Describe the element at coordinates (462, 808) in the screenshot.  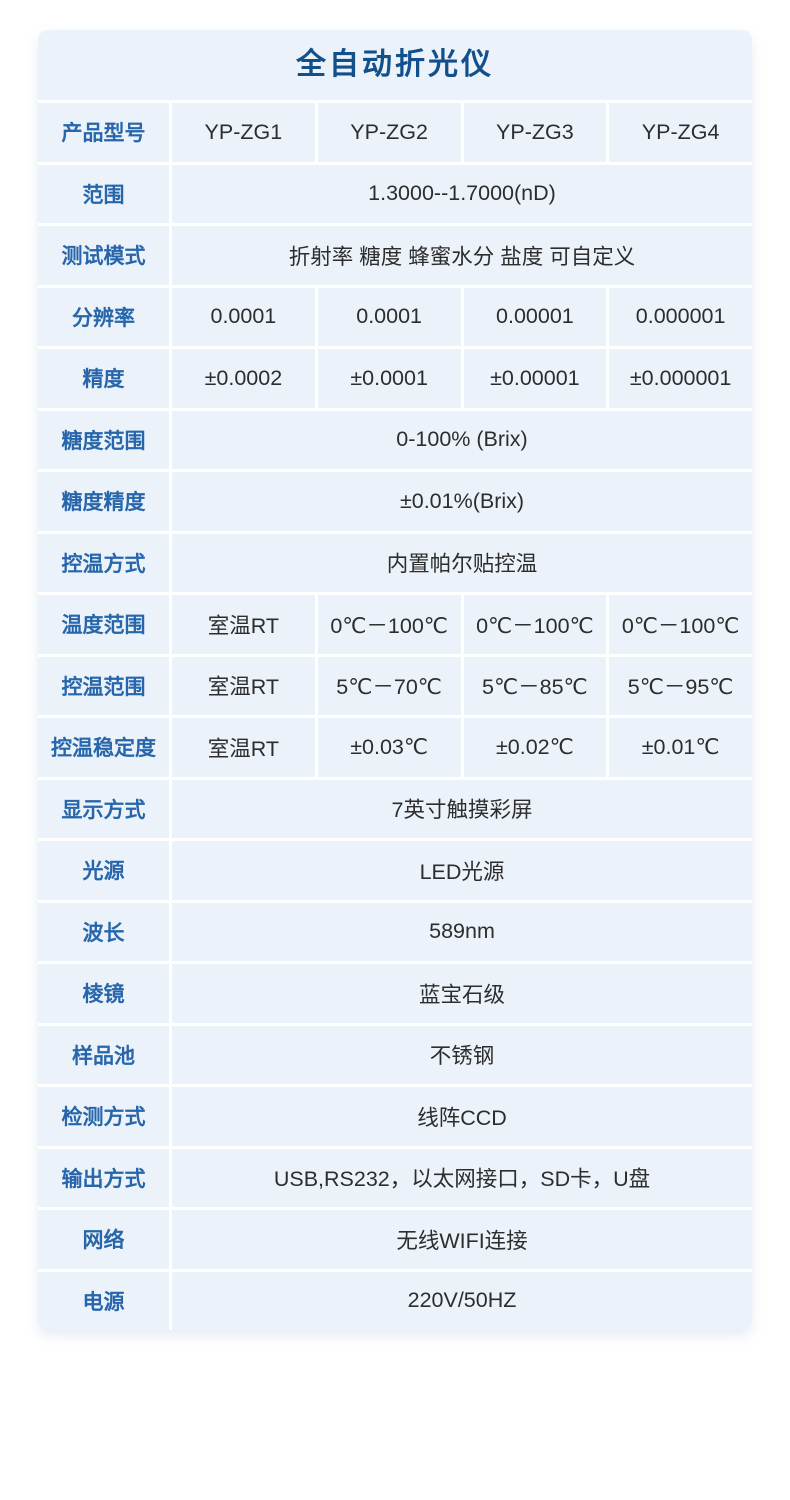
I see `spec-value-cell-merged: 7英寸触摸彩屏` at that location.